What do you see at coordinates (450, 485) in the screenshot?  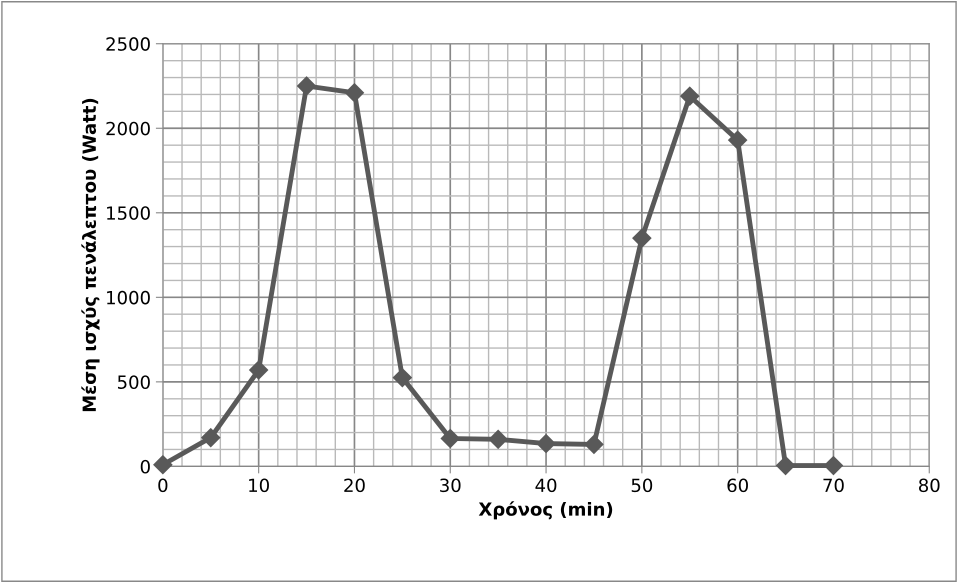 I see `x-tick-label: 30` at bounding box center [450, 485].